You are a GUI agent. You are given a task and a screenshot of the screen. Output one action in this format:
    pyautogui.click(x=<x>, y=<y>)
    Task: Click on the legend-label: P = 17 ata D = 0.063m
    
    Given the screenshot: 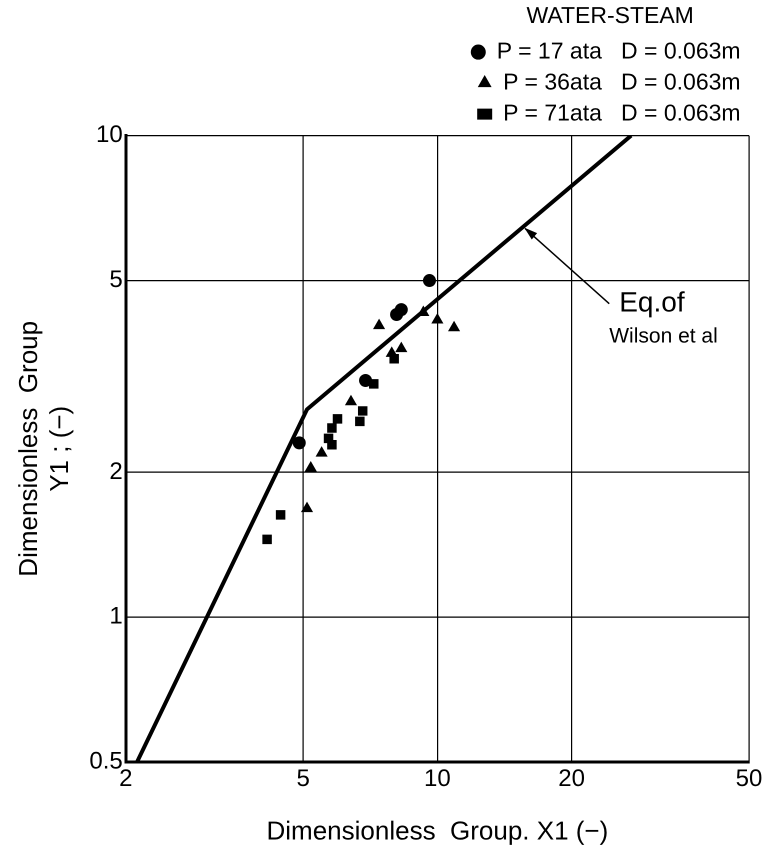 What is the action you would take?
    pyautogui.click(x=618, y=50)
    